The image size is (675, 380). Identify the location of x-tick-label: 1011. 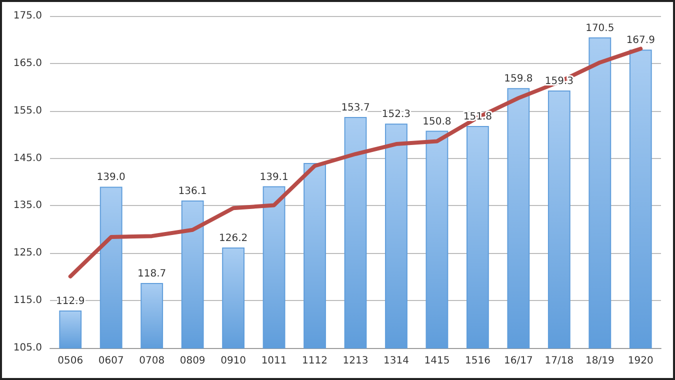
(274, 361).